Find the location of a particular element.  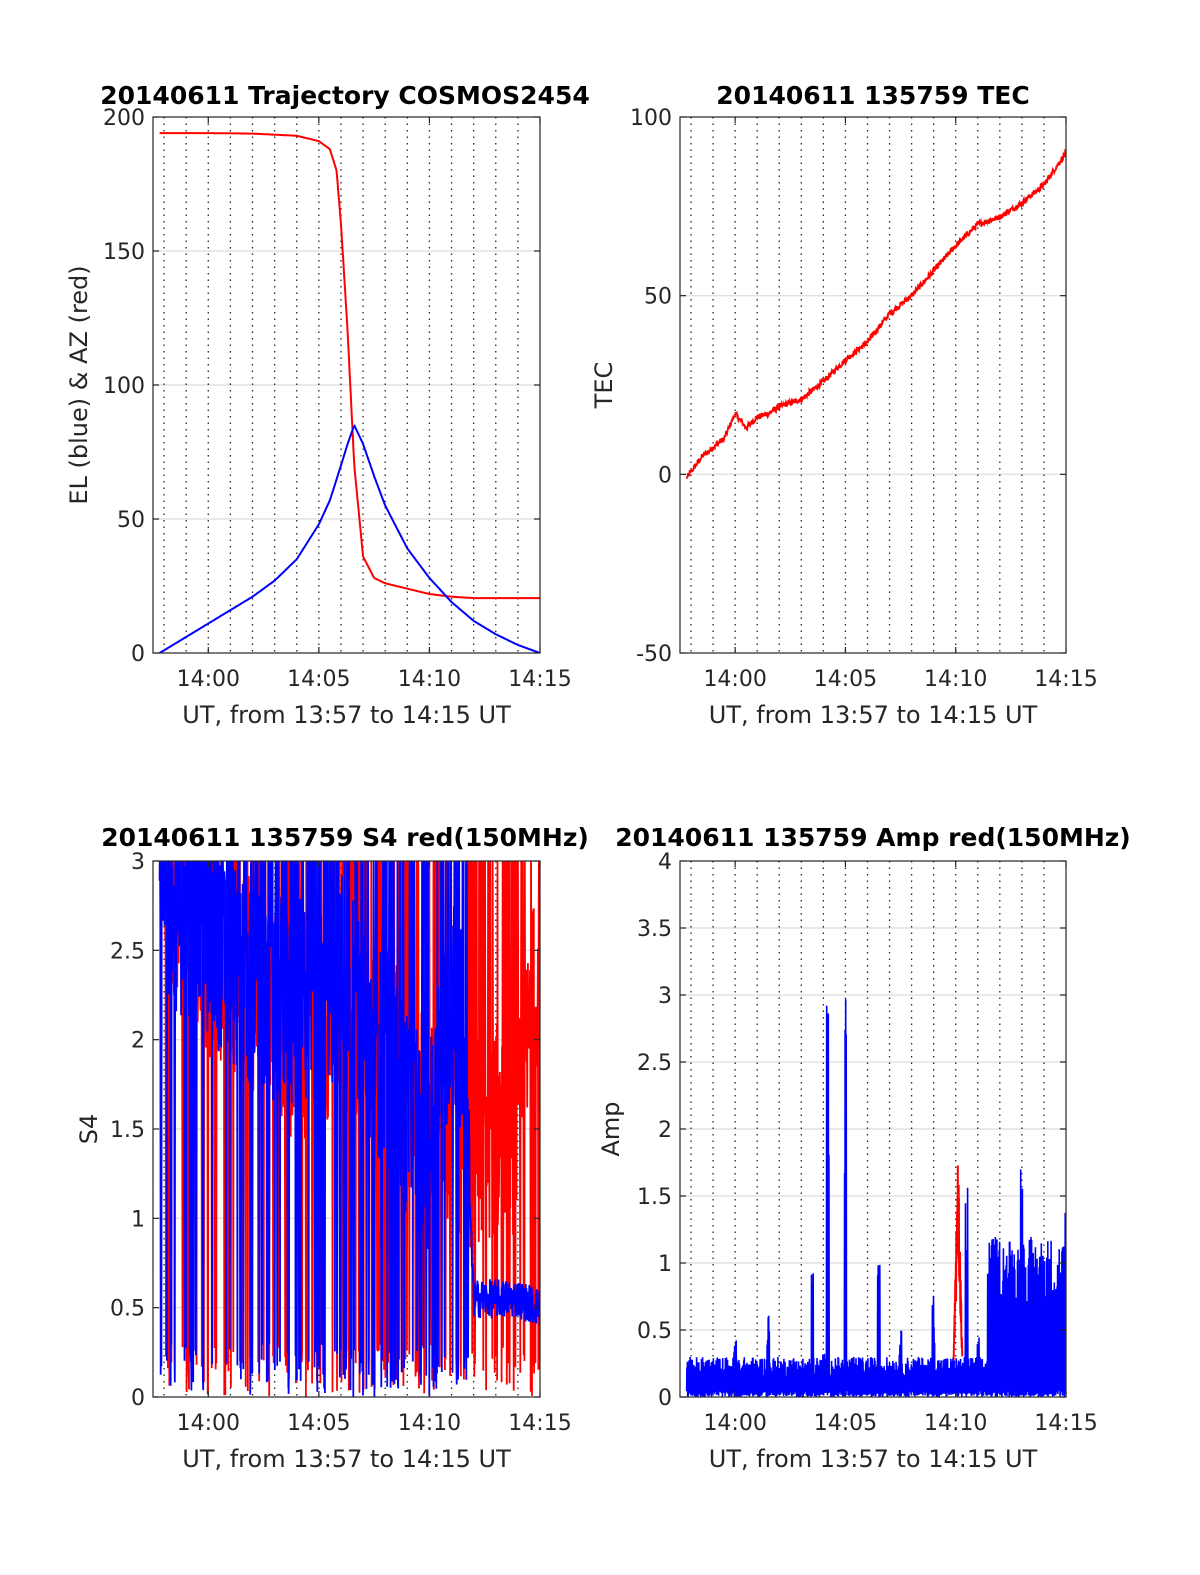

y-axis-label: Amp is located at coordinates (611, 1128).